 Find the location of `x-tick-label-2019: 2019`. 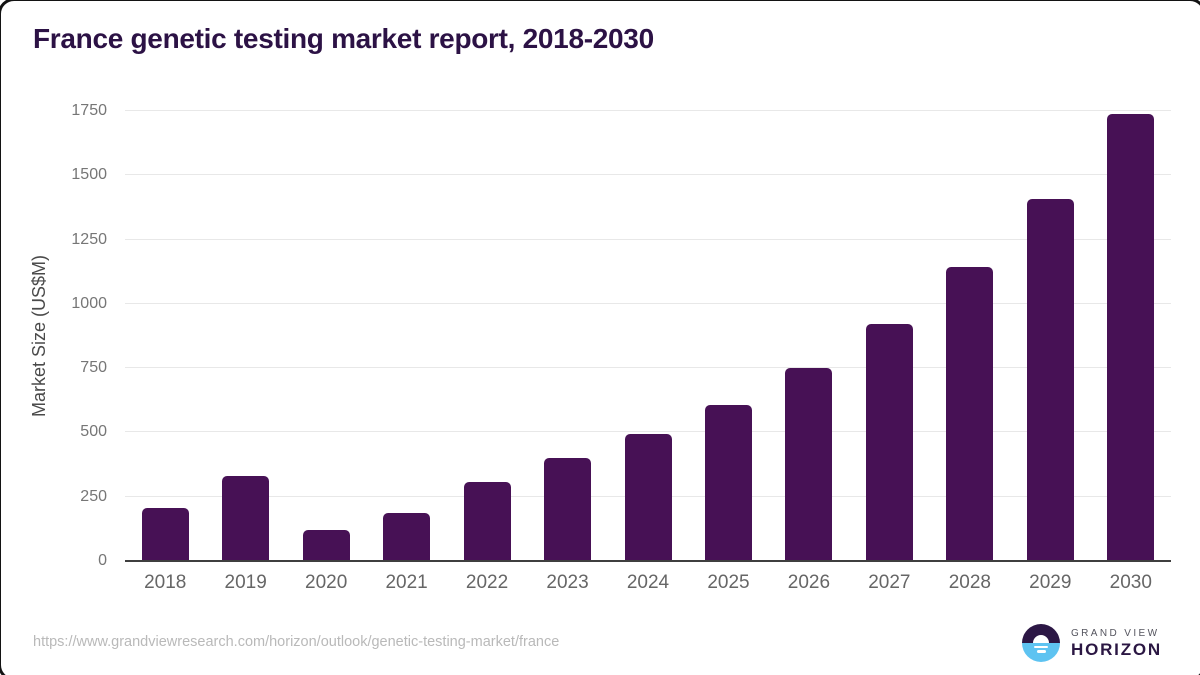

x-tick-label-2019: 2019 is located at coordinates (245, 582).